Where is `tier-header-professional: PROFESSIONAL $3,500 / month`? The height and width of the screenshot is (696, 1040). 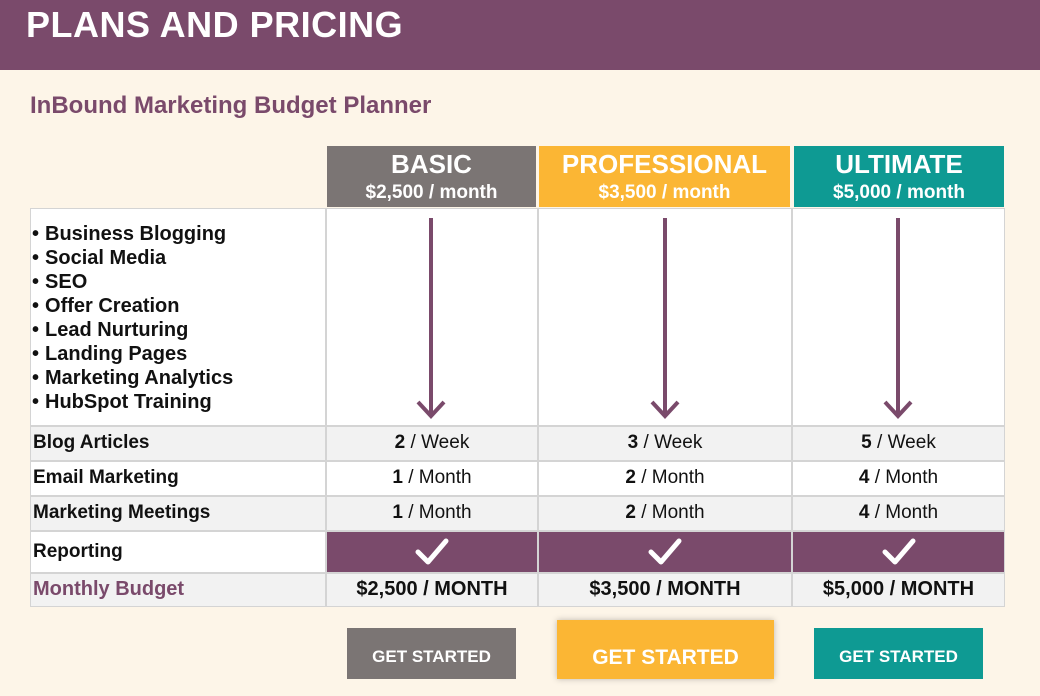
tier-header-professional: PROFESSIONAL $3,500 / month is located at coordinates (664, 176).